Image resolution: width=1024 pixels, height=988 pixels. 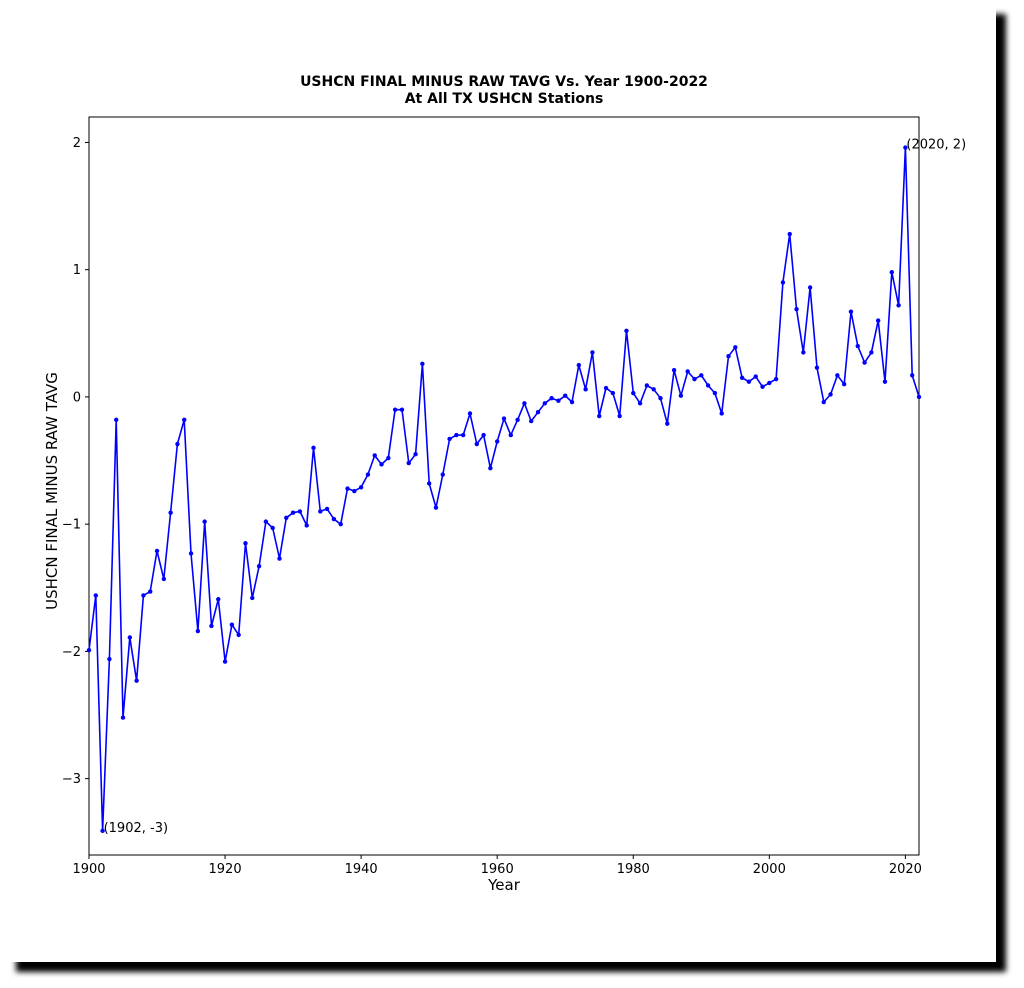 What do you see at coordinates (905, 869) in the screenshot?
I see `x-tick-label: 2020` at bounding box center [905, 869].